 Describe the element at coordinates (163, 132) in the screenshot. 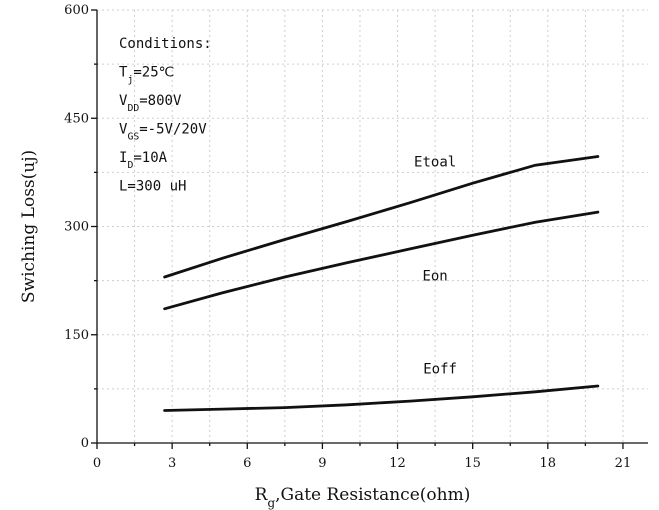

I see `condition-line: VGS=-5V/20V` at that location.